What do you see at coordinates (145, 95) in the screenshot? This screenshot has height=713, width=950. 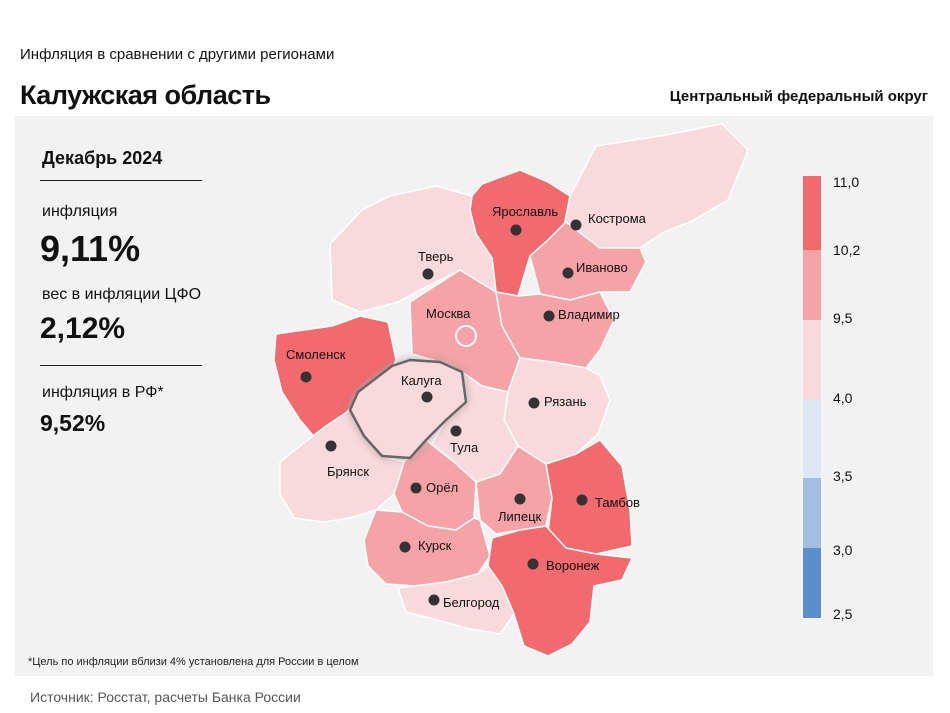 I see `page-title: Калужская область` at bounding box center [145, 95].